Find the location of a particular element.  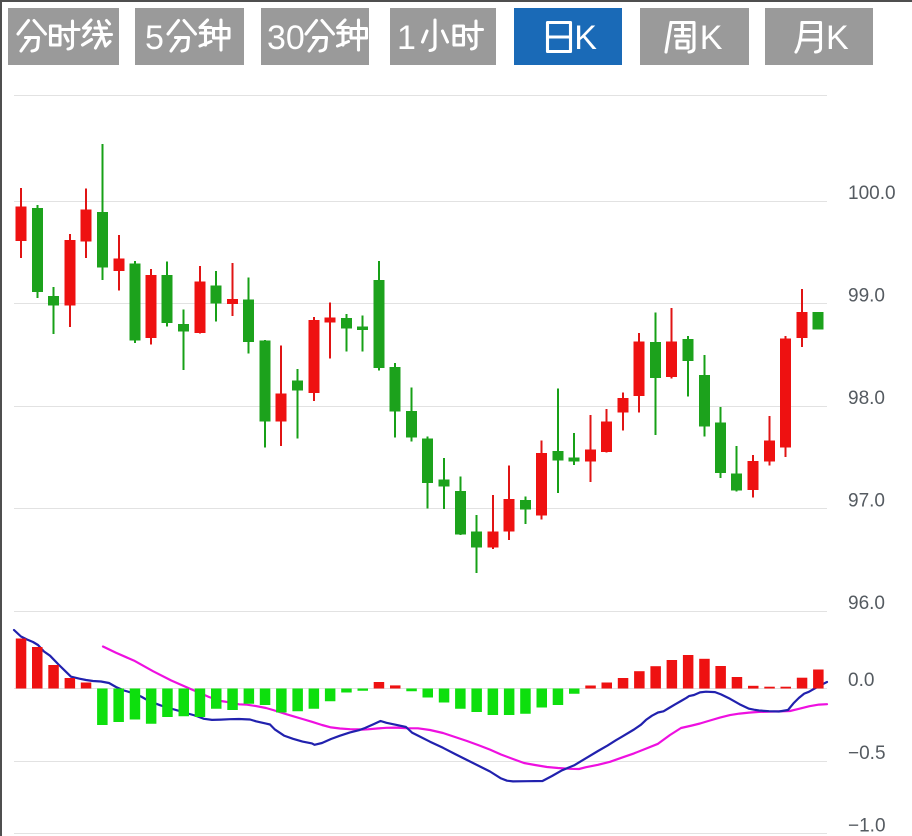

svg-text: 30 is located at coordinates (286, 38).